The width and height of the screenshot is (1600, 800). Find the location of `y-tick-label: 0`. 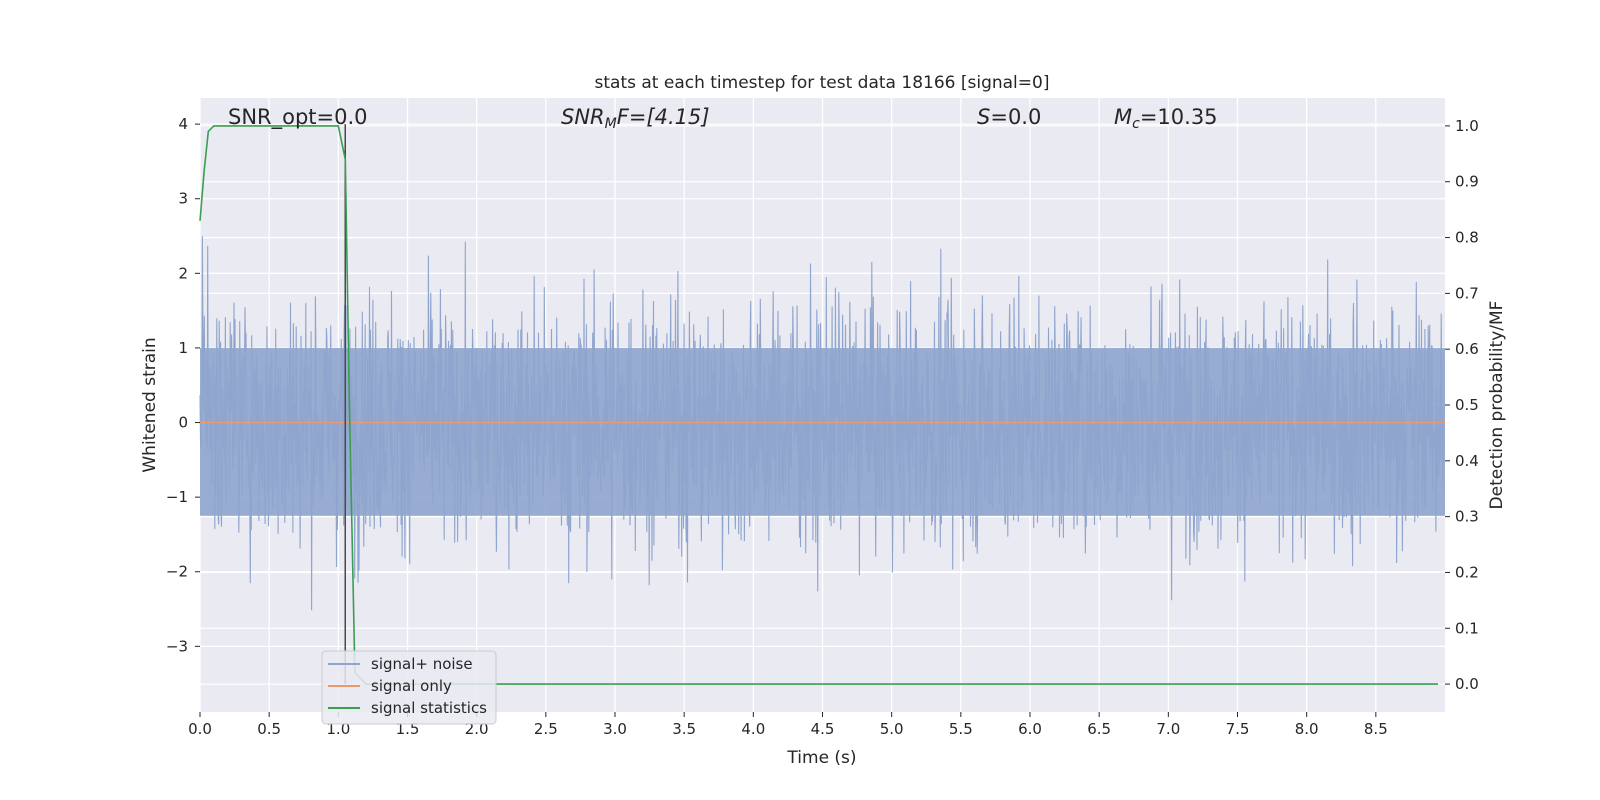

y-tick-label: 0 is located at coordinates (183, 423).